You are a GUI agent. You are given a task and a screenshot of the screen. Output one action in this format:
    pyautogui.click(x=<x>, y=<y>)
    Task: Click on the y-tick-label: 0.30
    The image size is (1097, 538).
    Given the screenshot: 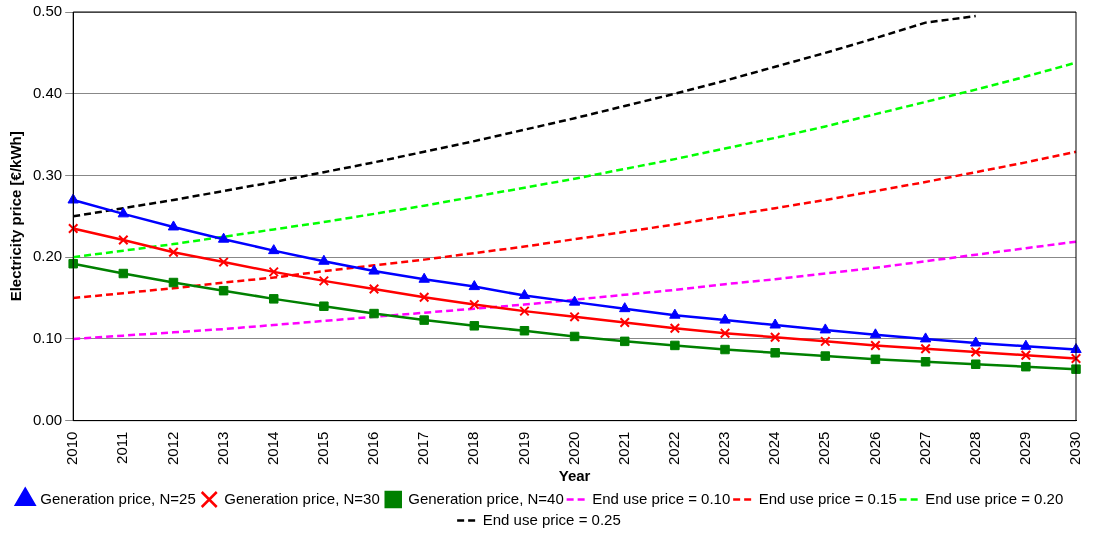 What is the action you would take?
    pyautogui.click(x=47, y=174)
    